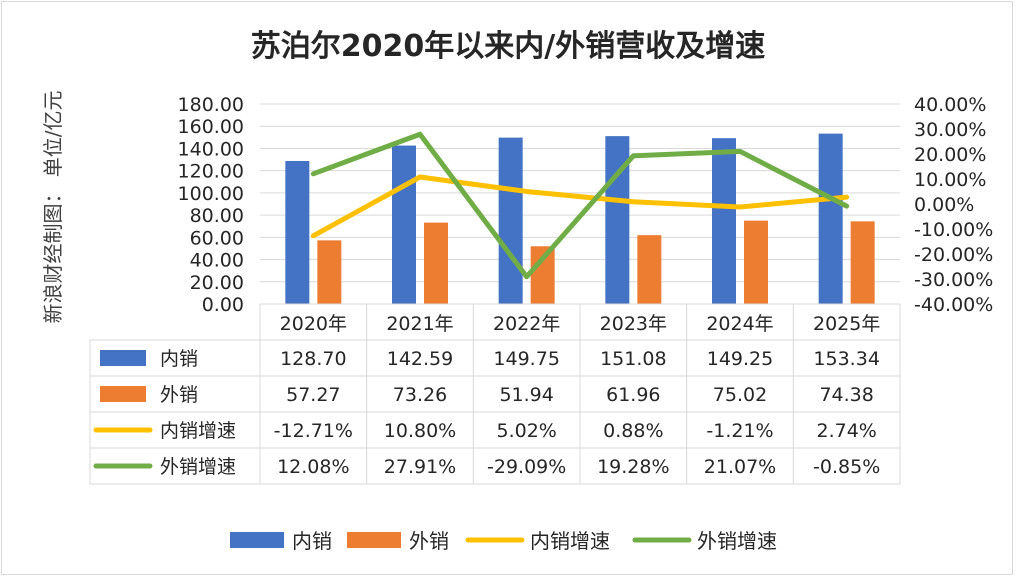 The image size is (1016, 580). Describe the element at coordinates (944, 205) in the screenshot. I see `y2-tick-label: 0.00%` at that location.